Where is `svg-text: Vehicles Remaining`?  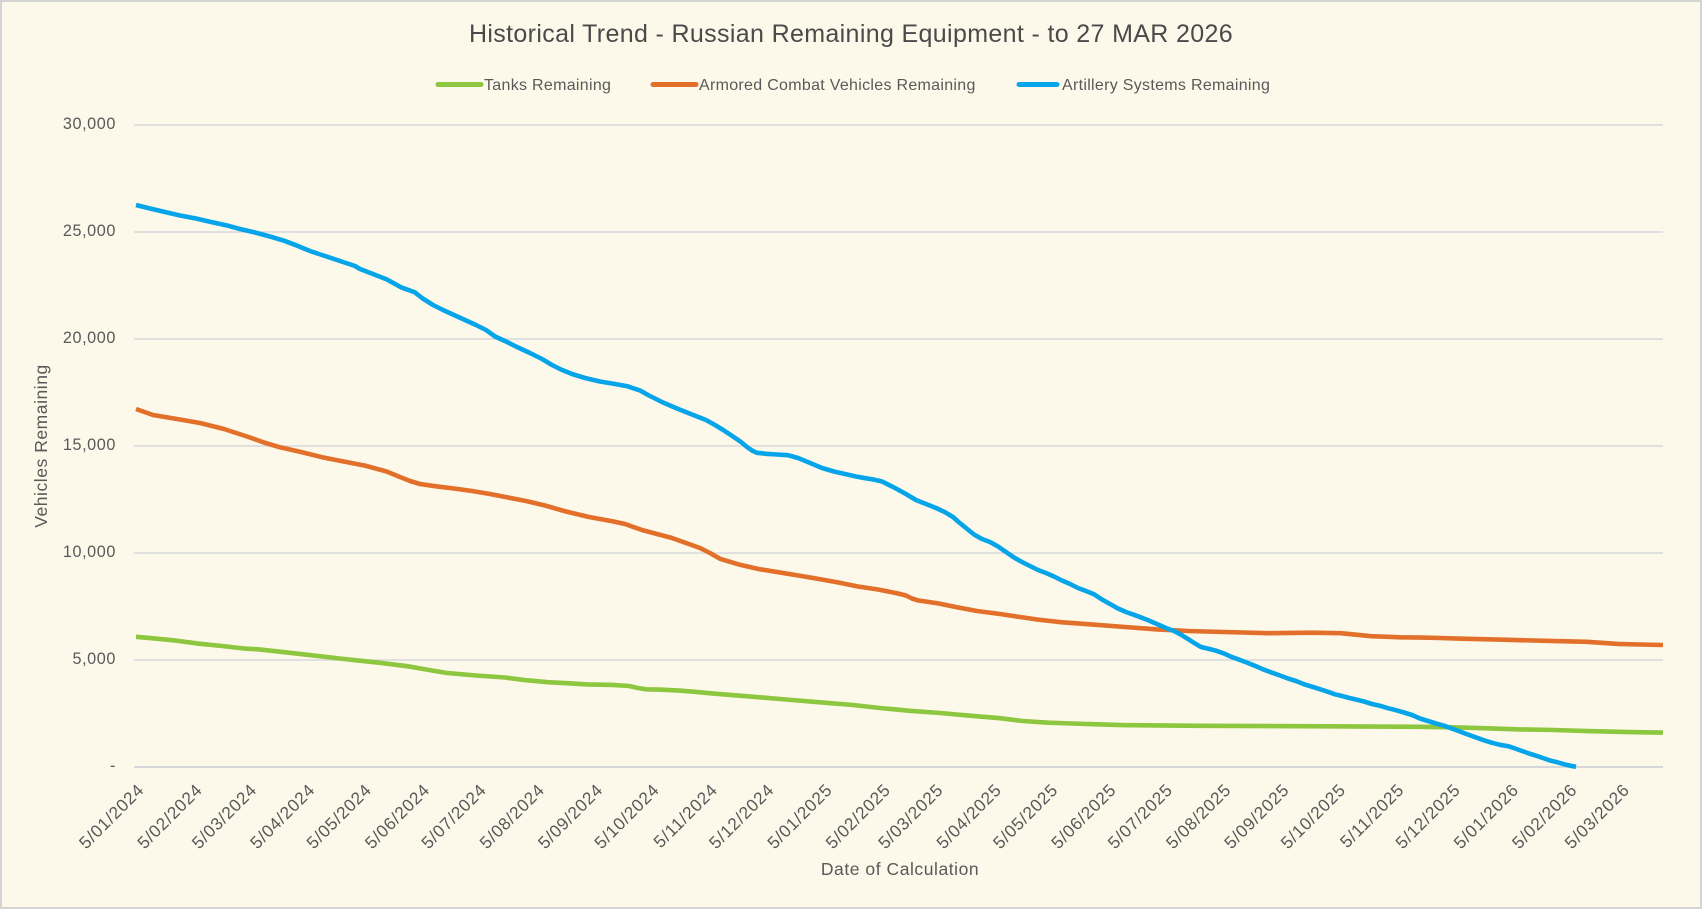
svg-text: Vehicles Remaining is located at coordinates (41, 446).